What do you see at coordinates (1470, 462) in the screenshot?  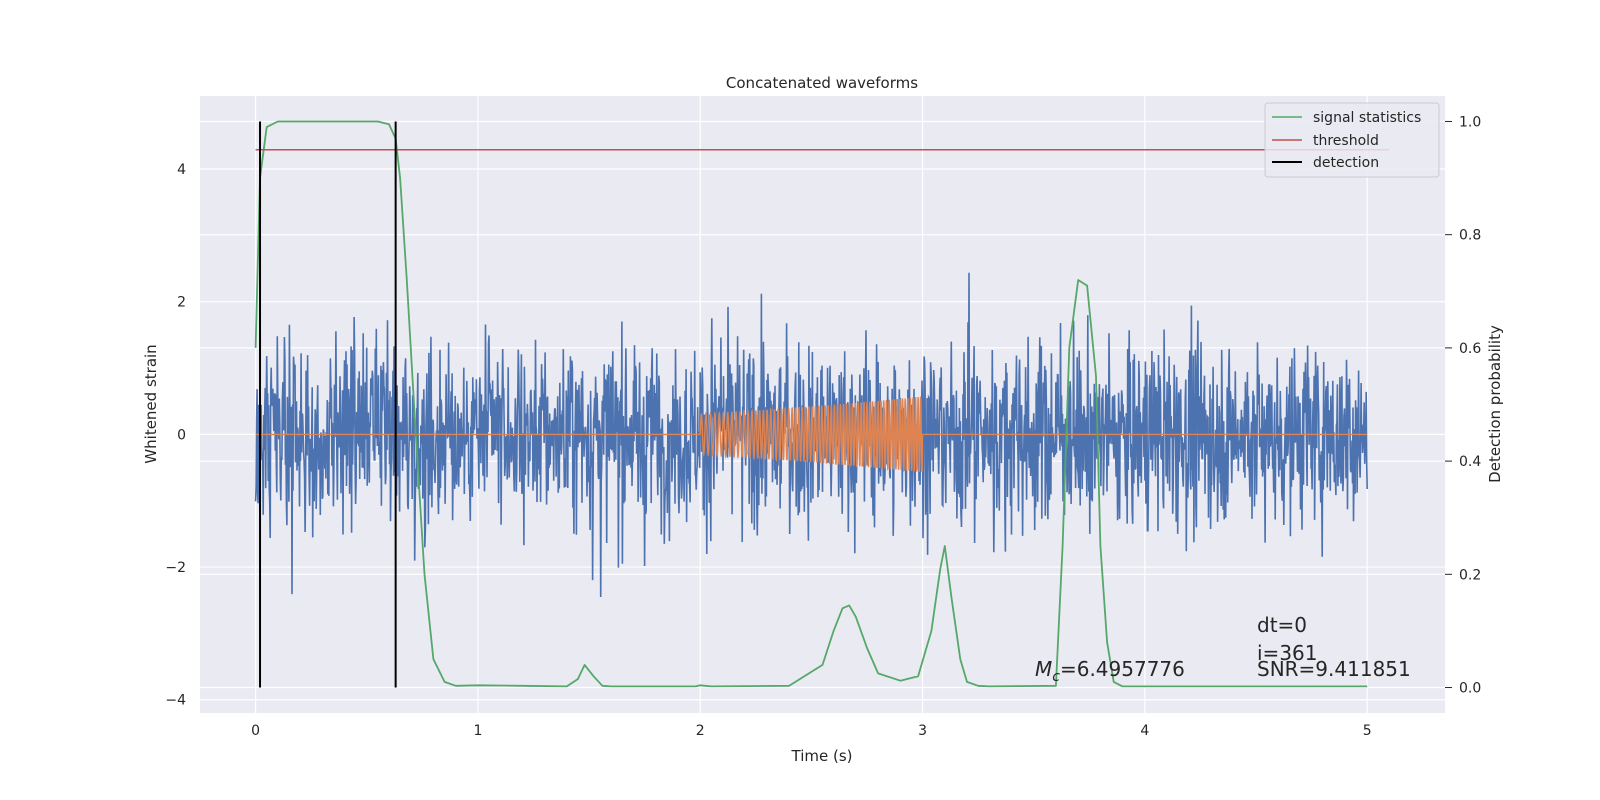 I see `y-tick-label-right: 0.4` at bounding box center [1470, 462].